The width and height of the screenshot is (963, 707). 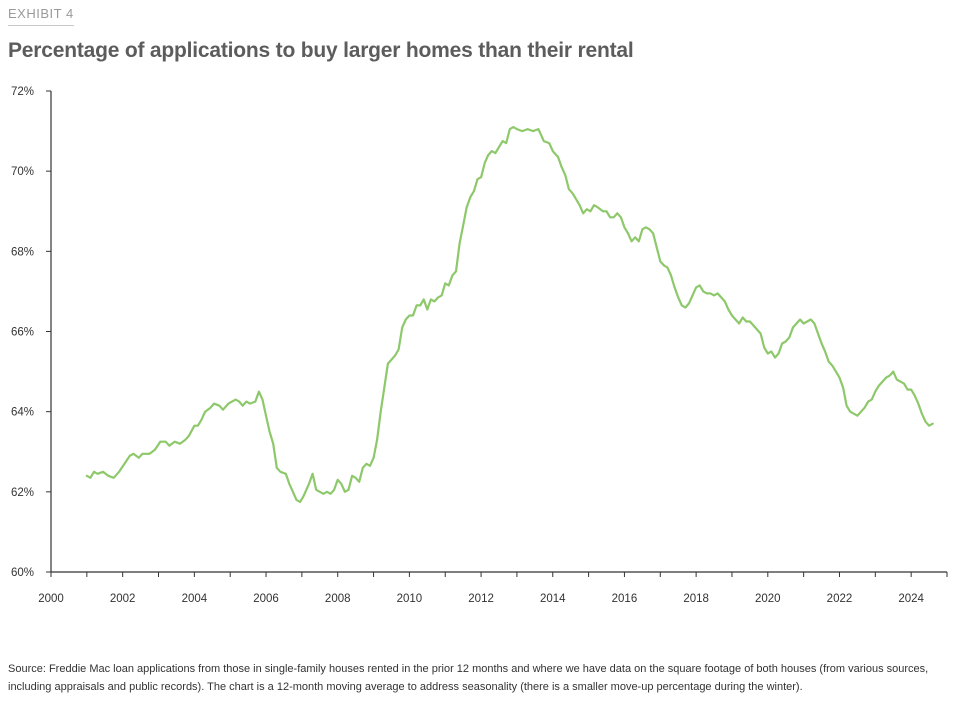 What do you see at coordinates (625, 599) in the screenshot?
I see `x-tick-label: 2016` at bounding box center [625, 599].